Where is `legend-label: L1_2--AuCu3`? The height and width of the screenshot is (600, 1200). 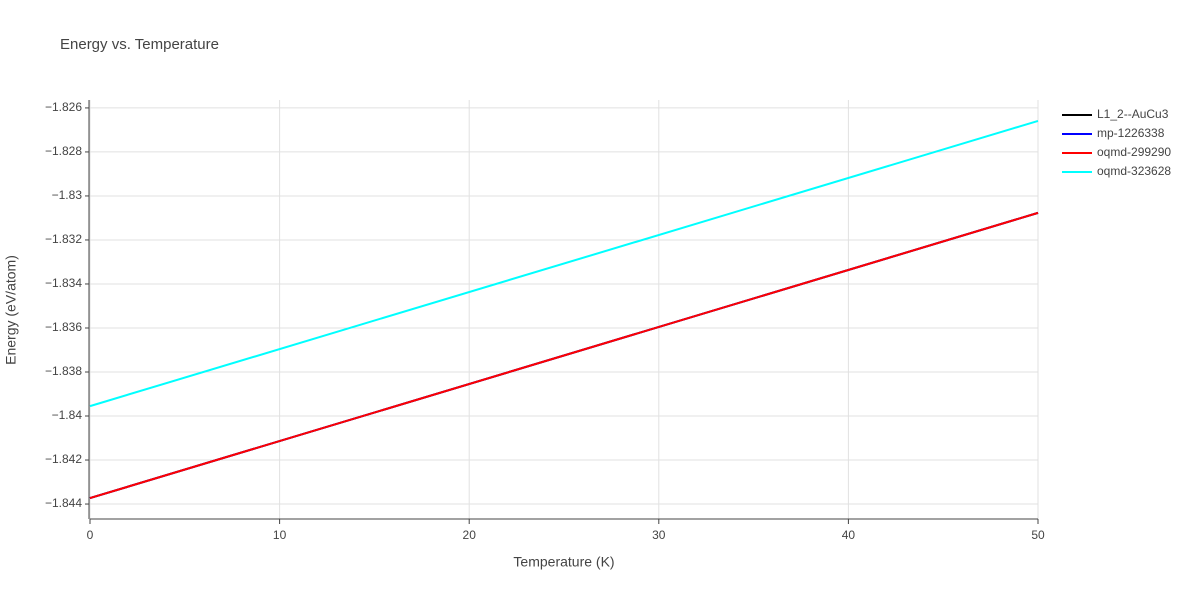
legend-label: L1_2--AuCu3 is located at coordinates (1133, 114).